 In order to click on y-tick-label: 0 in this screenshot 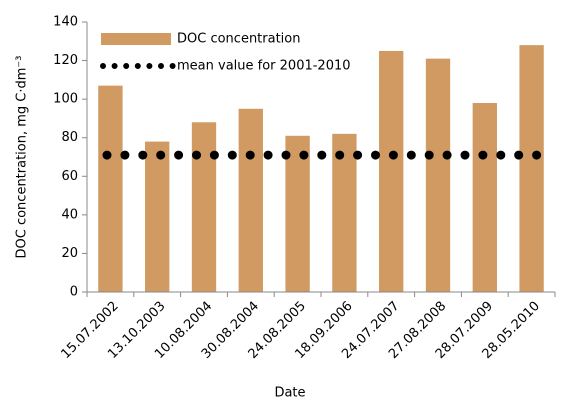, I will do `click(74, 292)`.